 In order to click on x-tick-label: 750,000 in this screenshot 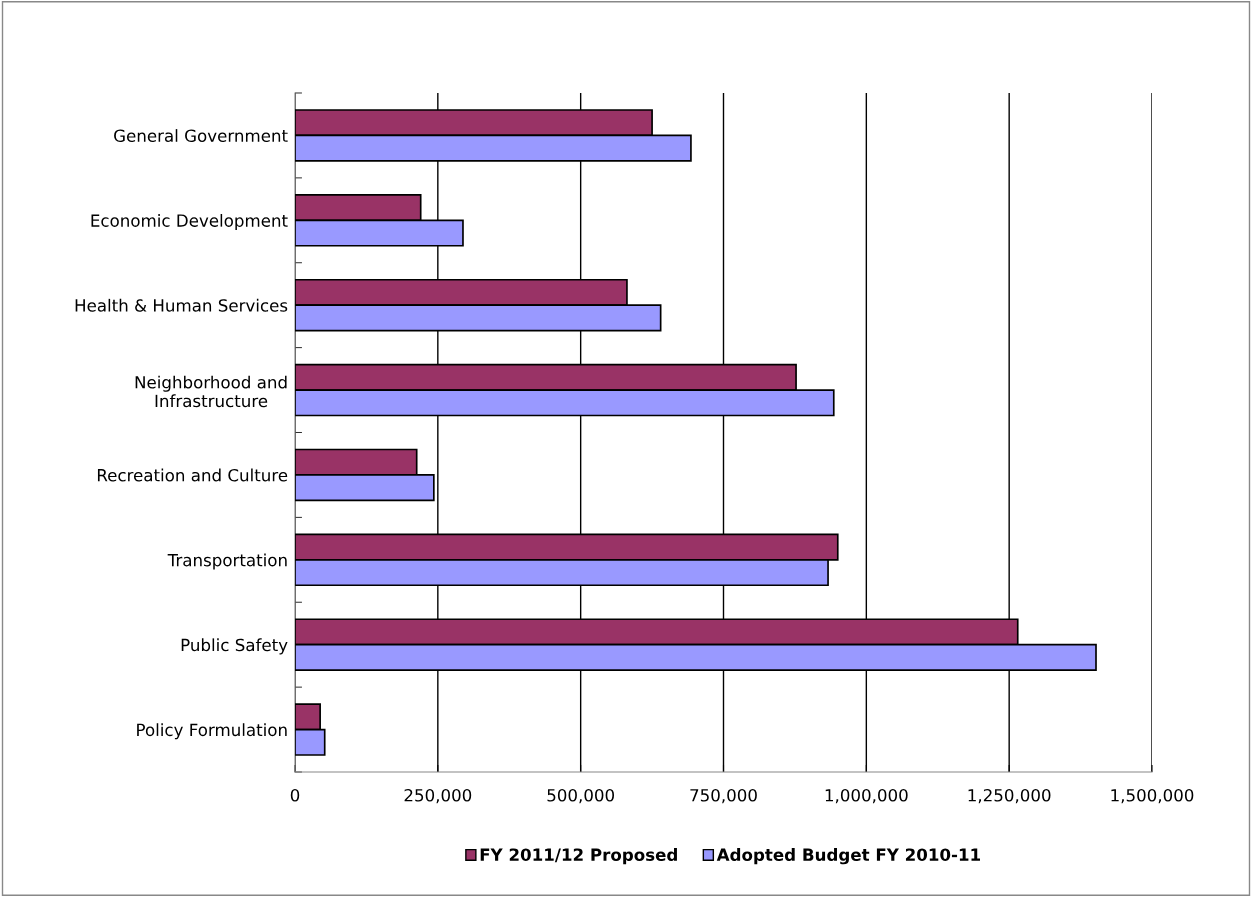, I will do `click(723, 796)`.